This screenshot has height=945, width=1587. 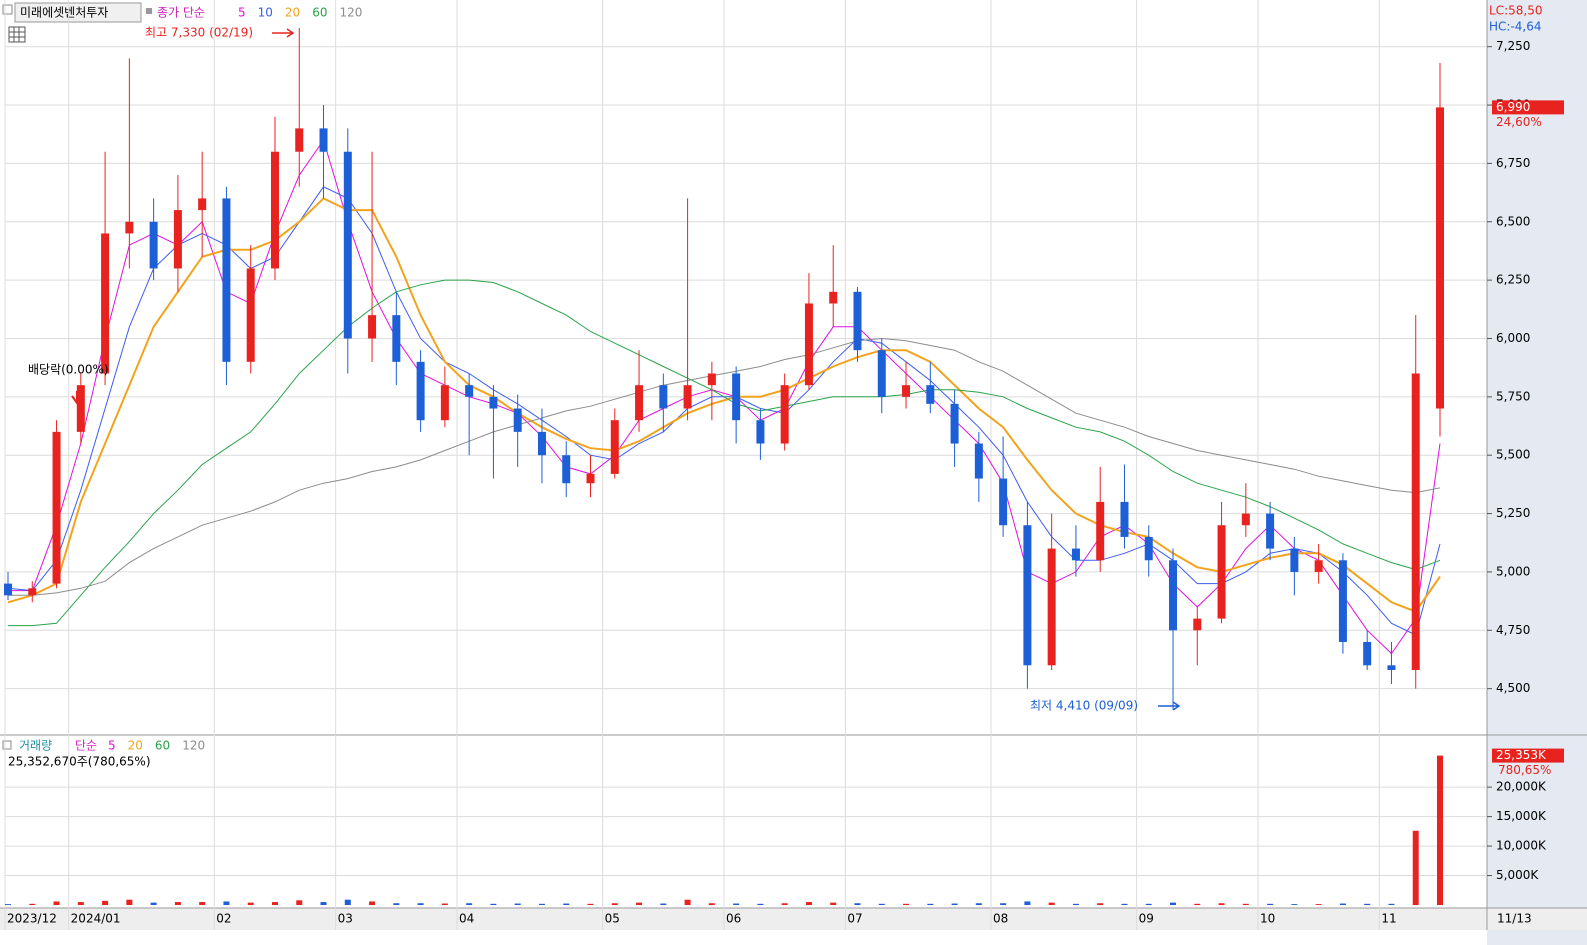 I want to click on stock-name-box, so click(x=78, y=12).